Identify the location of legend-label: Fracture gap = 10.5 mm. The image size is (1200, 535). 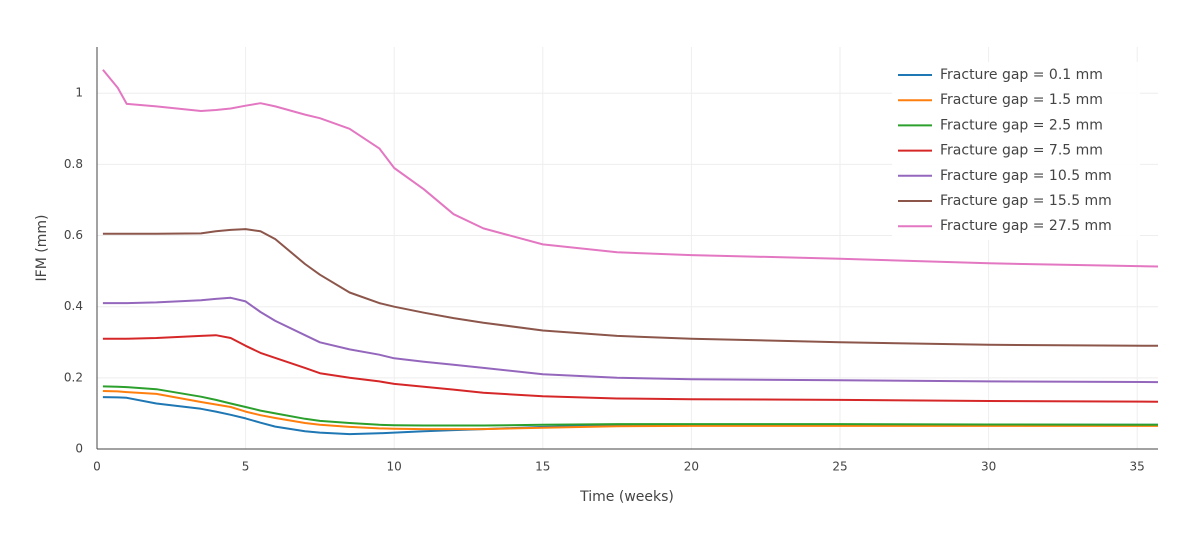
(1026, 176).